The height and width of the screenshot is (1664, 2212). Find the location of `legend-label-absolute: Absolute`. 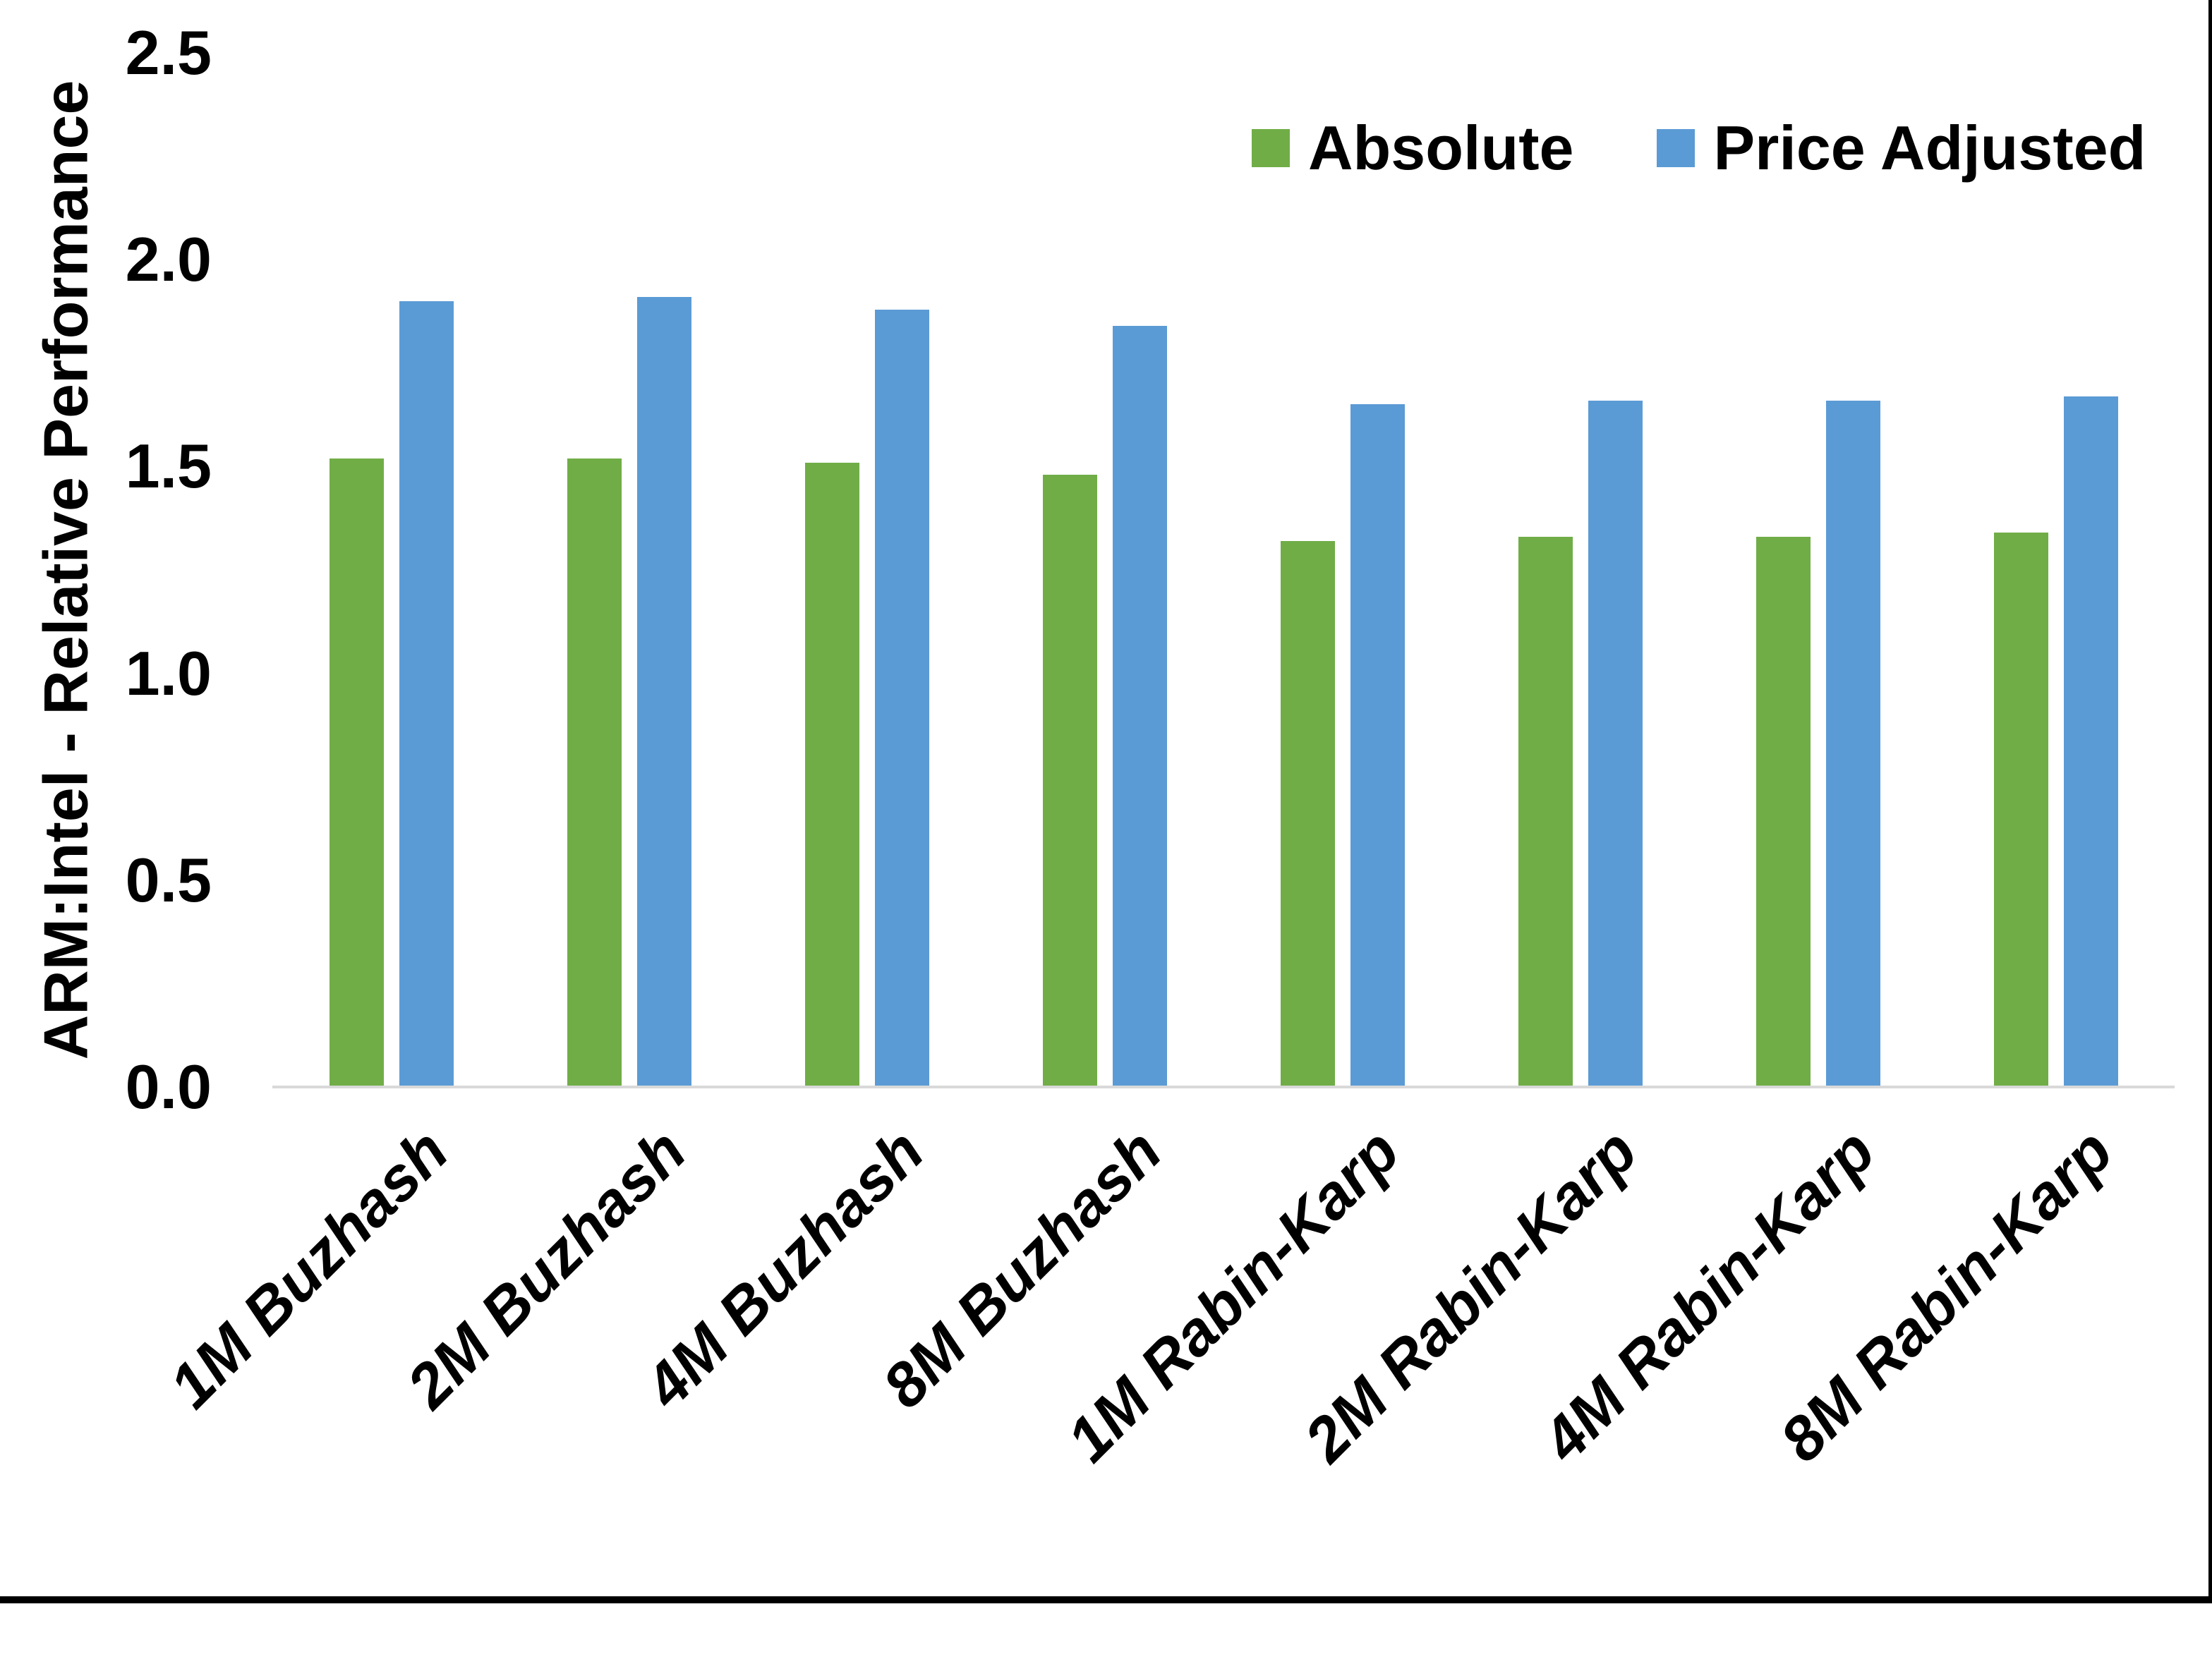

legend-label-absolute: Absolute is located at coordinates (1441, 148).